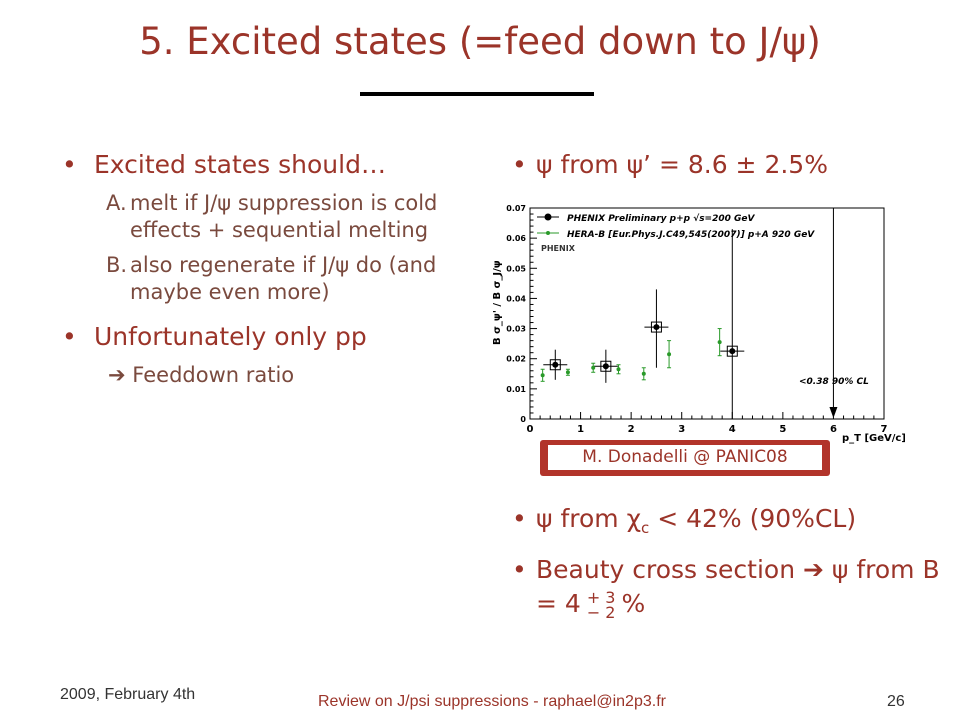 Image resolution: width=960 pixels, height=720 pixels. Describe the element at coordinates (516, 329) in the screenshot. I see `y-tick-label: 0.03` at that location.